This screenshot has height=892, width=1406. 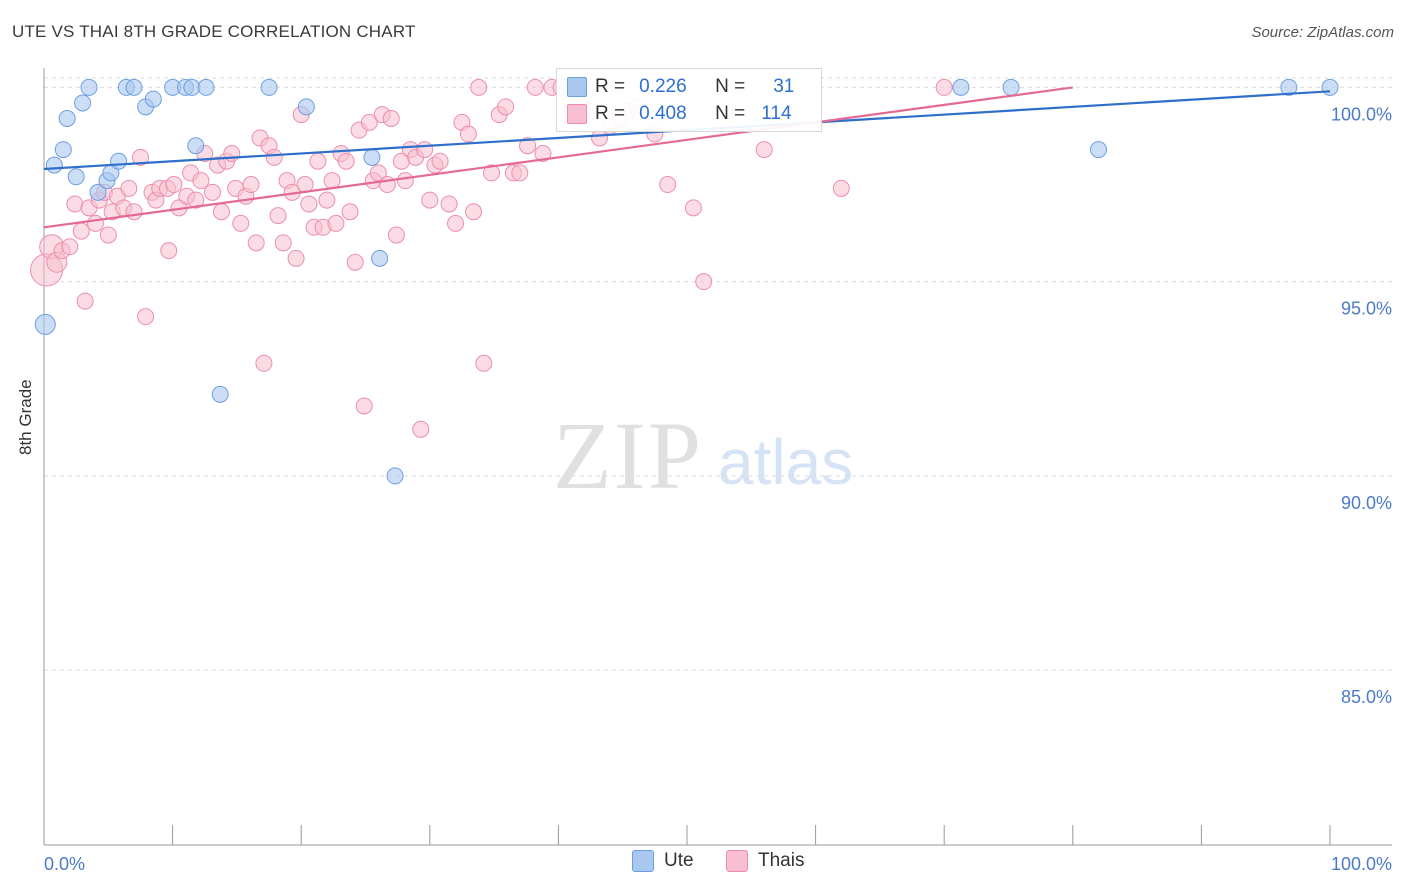 I want to click on y-axis-label: 8th Grade, so click(x=25, y=417).